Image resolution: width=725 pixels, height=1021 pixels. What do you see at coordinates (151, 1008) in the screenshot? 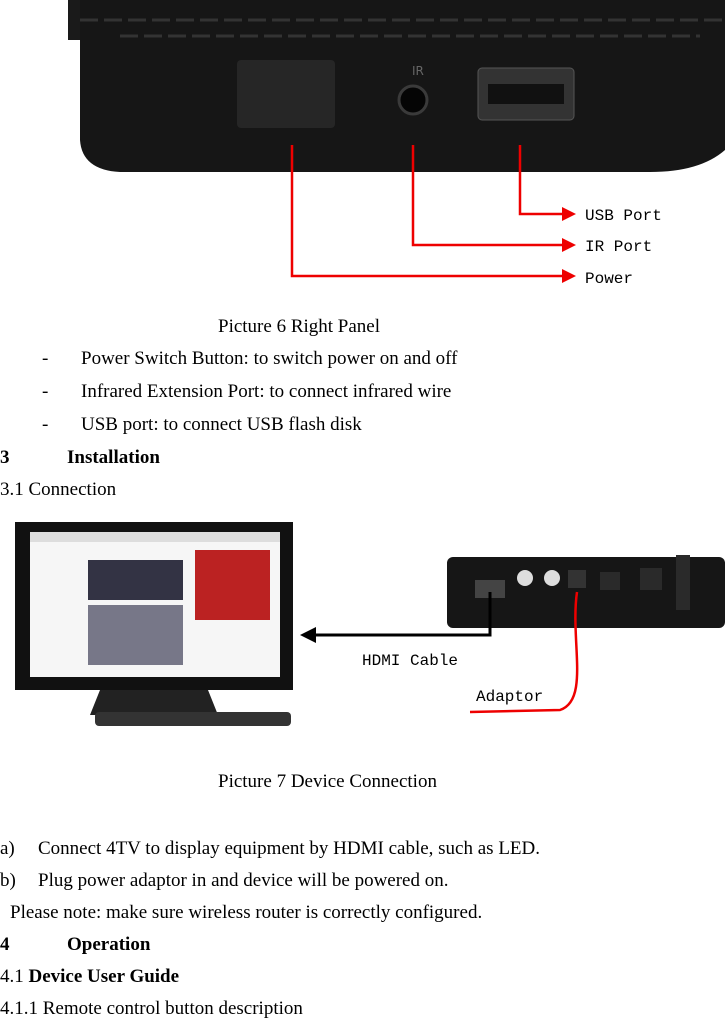
I see `subsubsection: 4.1.1 Remote control button description` at bounding box center [151, 1008].